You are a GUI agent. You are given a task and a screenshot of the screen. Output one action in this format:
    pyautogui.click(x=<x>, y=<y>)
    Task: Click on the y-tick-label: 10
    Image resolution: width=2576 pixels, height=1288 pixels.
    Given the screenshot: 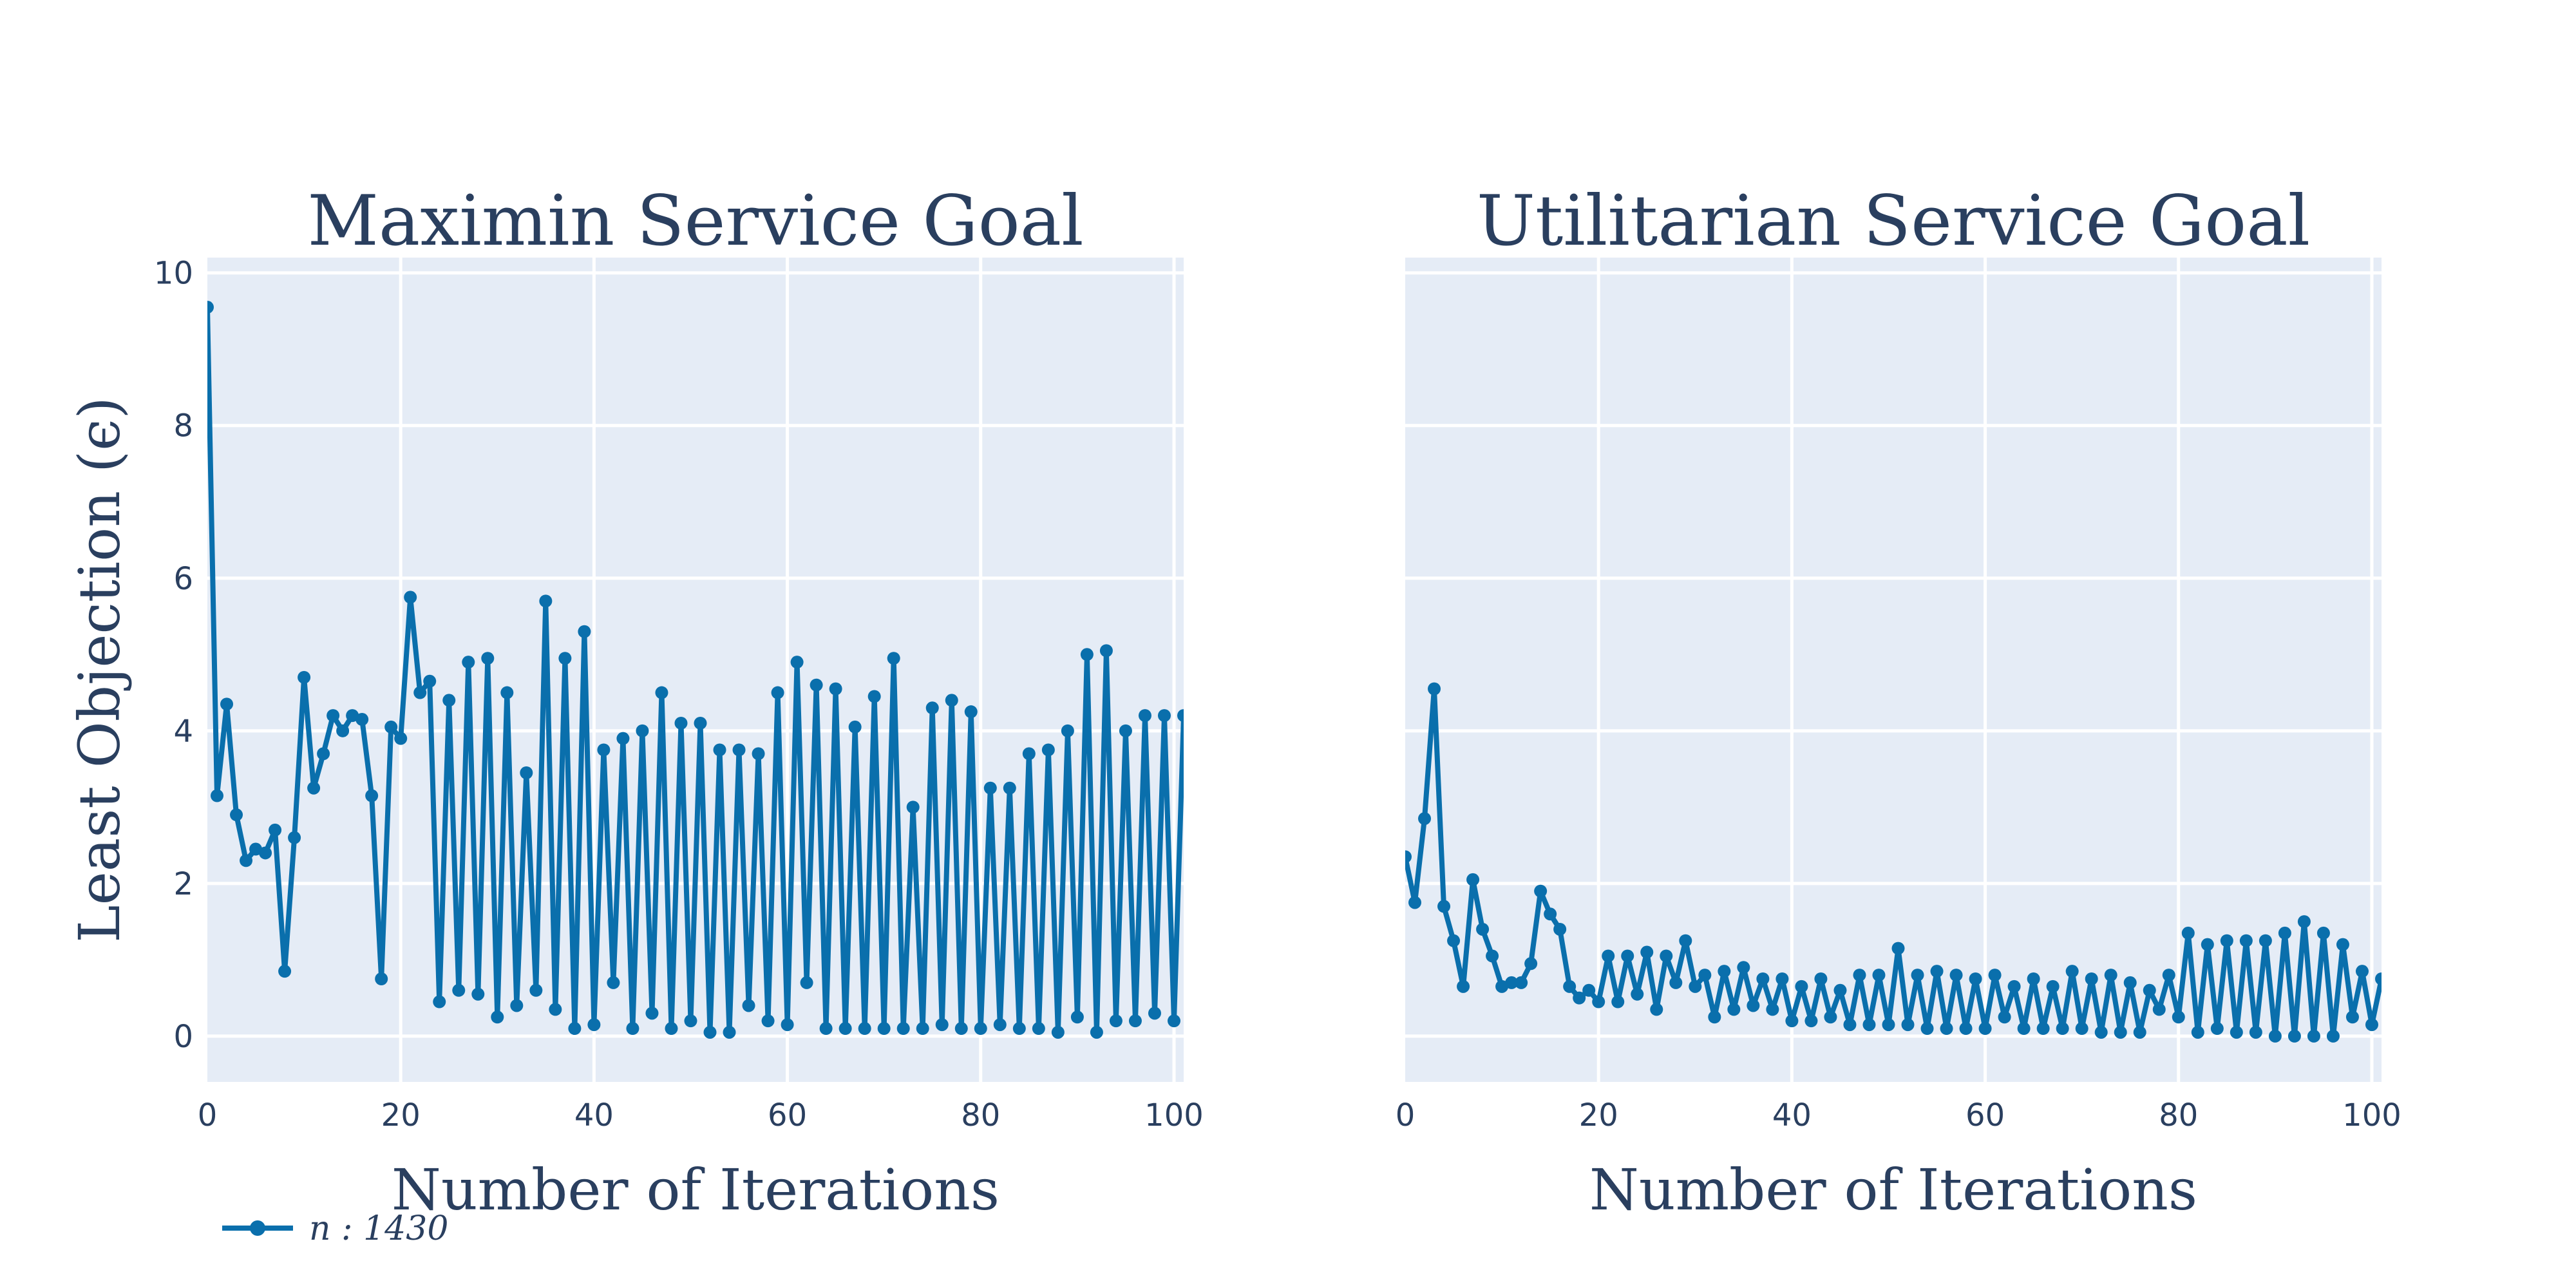 What is the action you would take?
    pyautogui.click(x=174, y=274)
    